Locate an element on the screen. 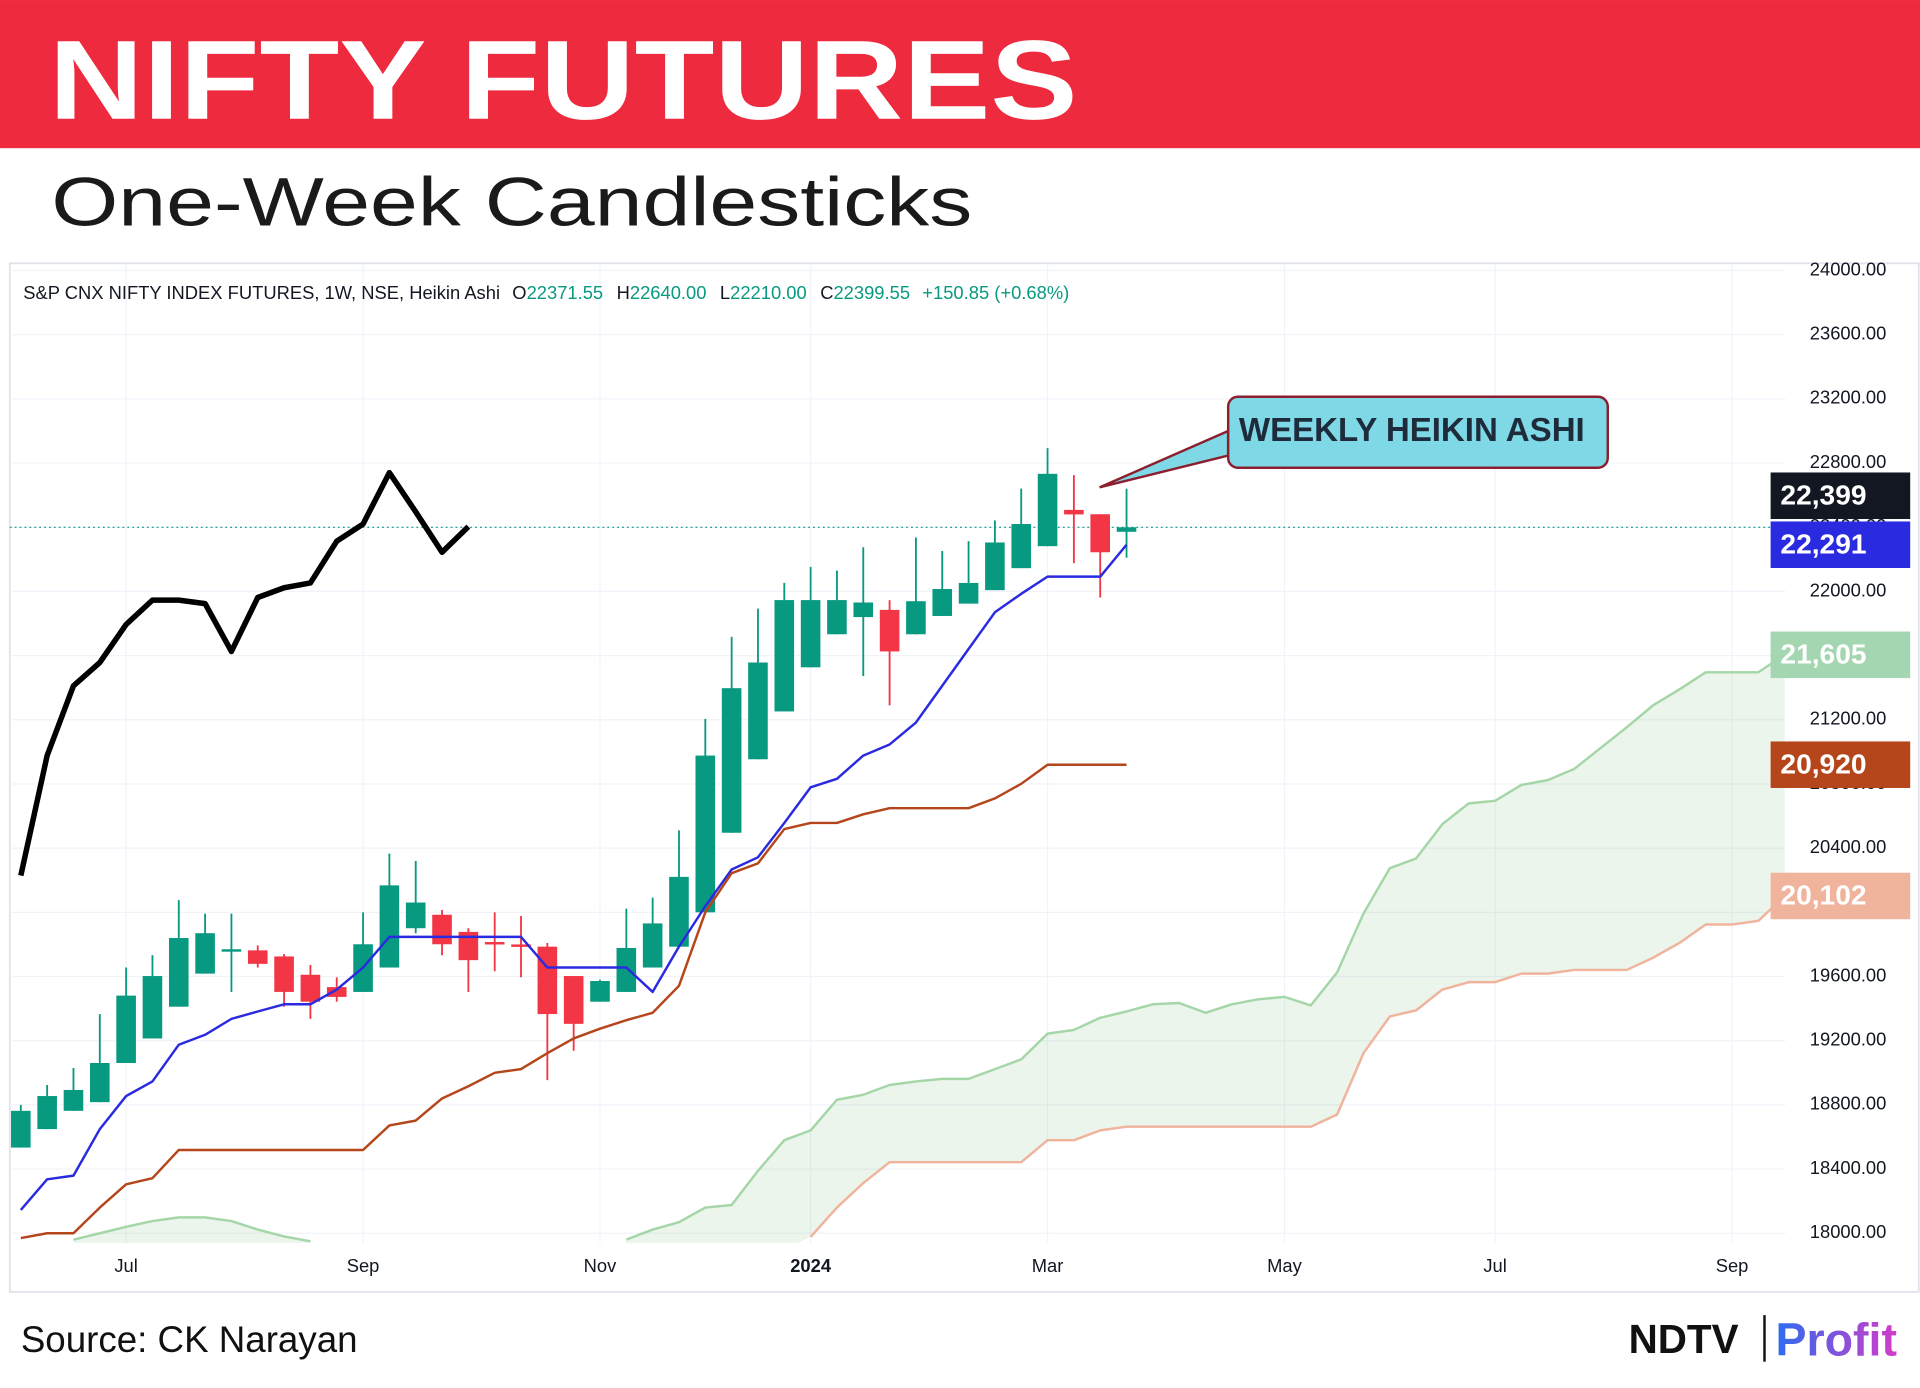  y-tick-label: 20400.00 is located at coordinates (1848, 846).